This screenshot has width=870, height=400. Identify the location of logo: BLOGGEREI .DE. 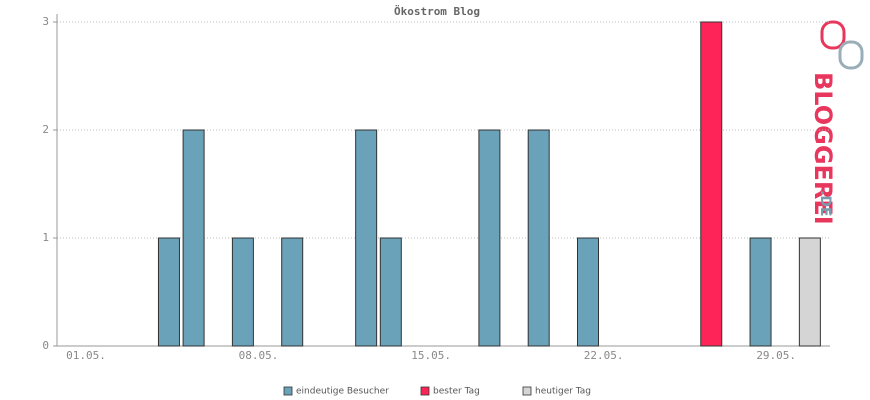
(836, 122).